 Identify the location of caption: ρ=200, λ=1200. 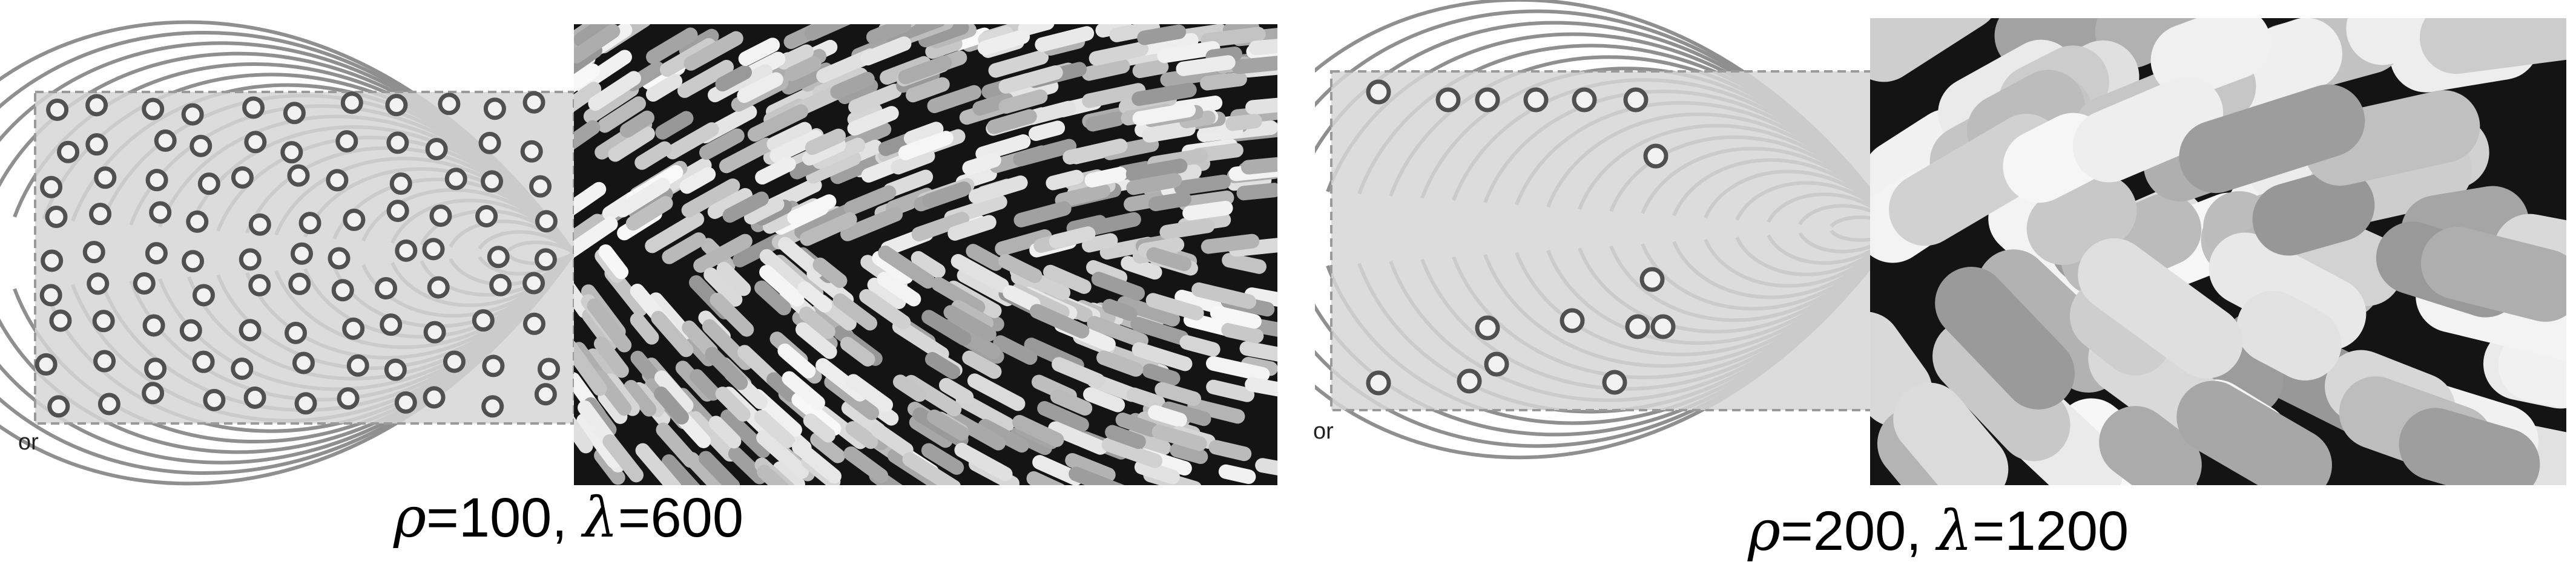
(1938, 531).